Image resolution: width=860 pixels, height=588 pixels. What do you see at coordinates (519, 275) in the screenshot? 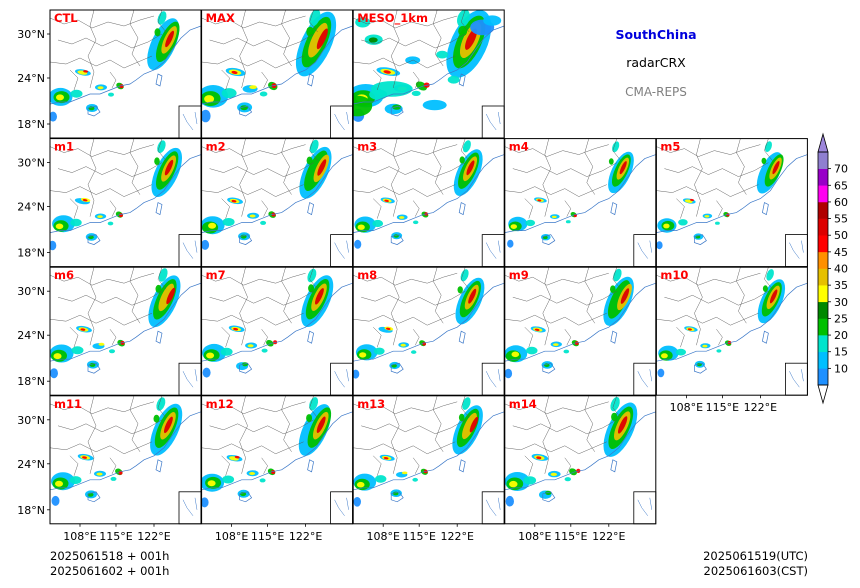
I see `panel-label: m9` at bounding box center [519, 275].